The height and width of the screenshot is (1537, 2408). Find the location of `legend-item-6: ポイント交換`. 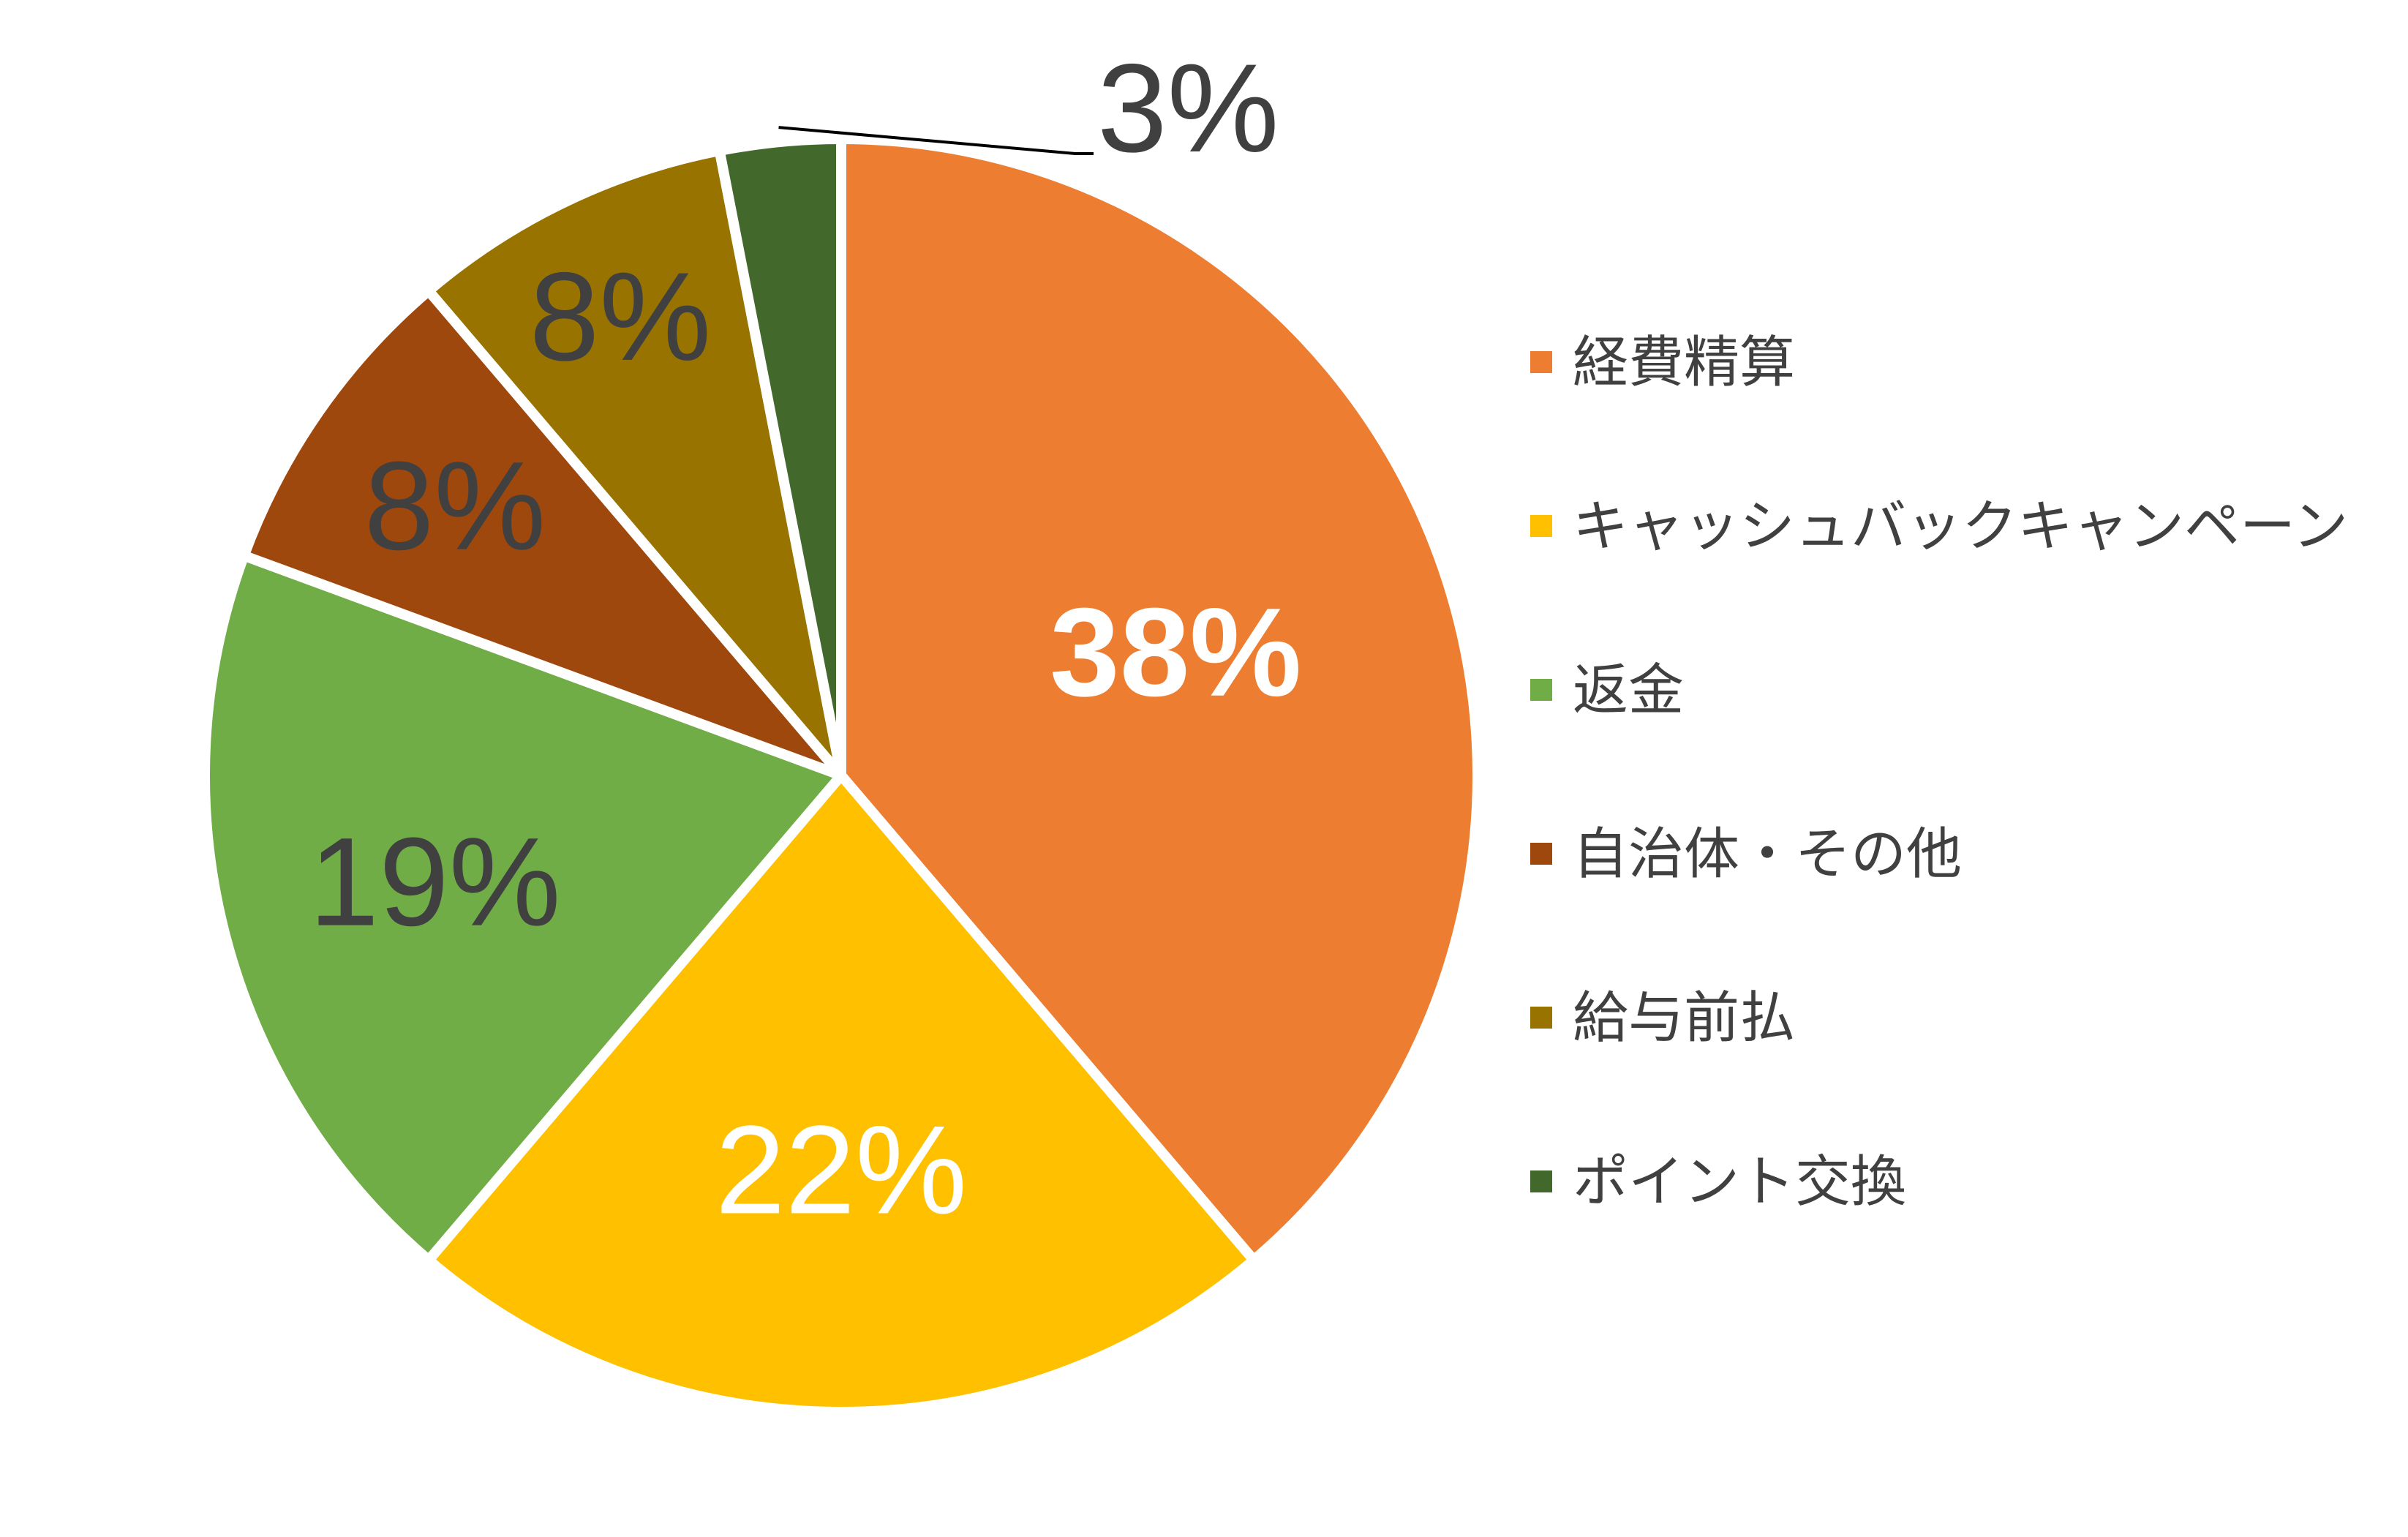

legend-item-6: ポイント交換 is located at coordinates (1718, 1181).